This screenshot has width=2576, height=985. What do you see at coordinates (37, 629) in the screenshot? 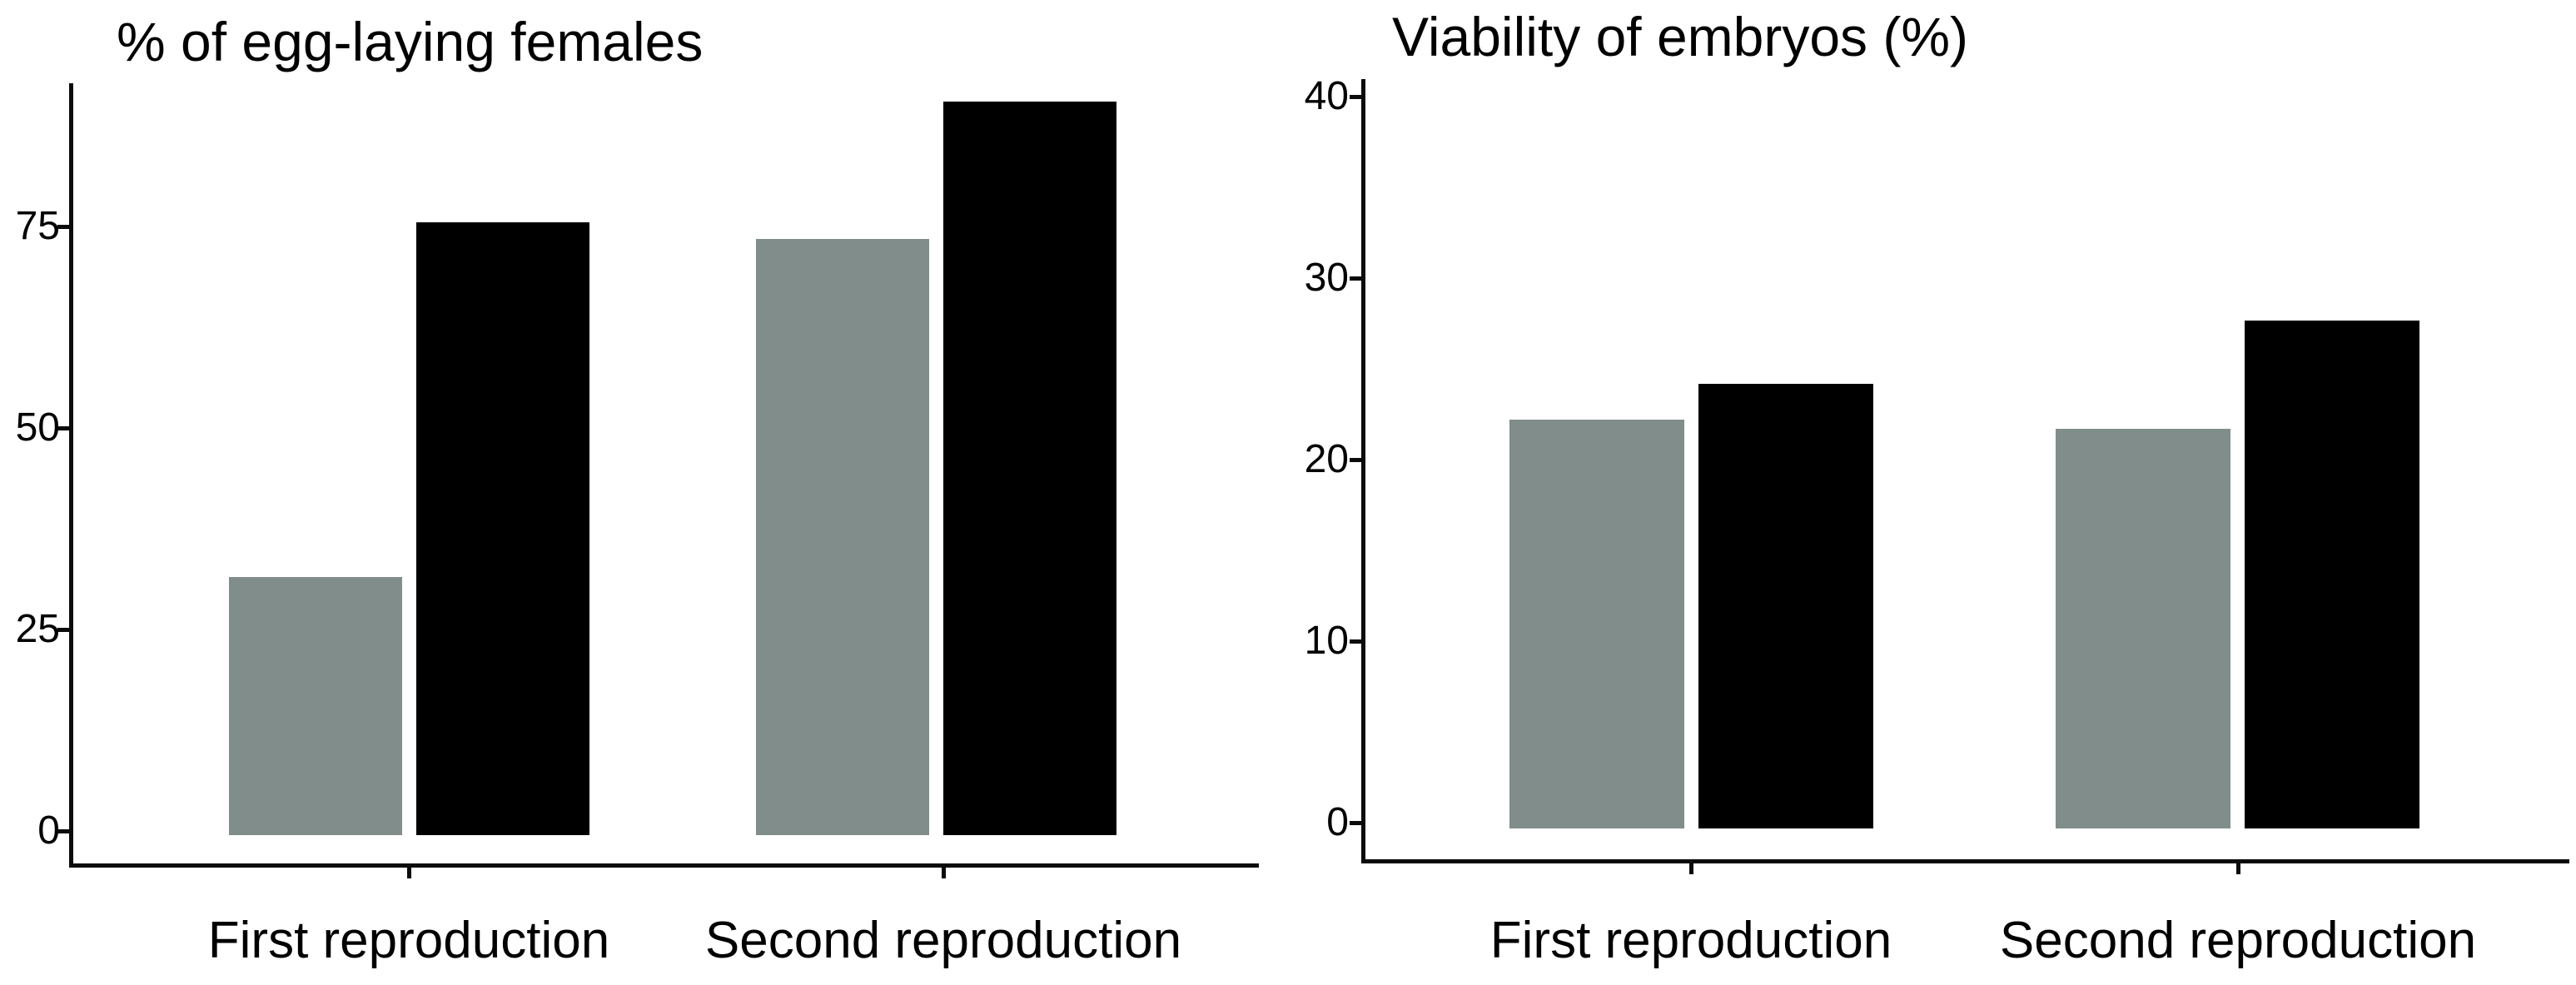
I see `y-tick-label: 25` at bounding box center [37, 629].